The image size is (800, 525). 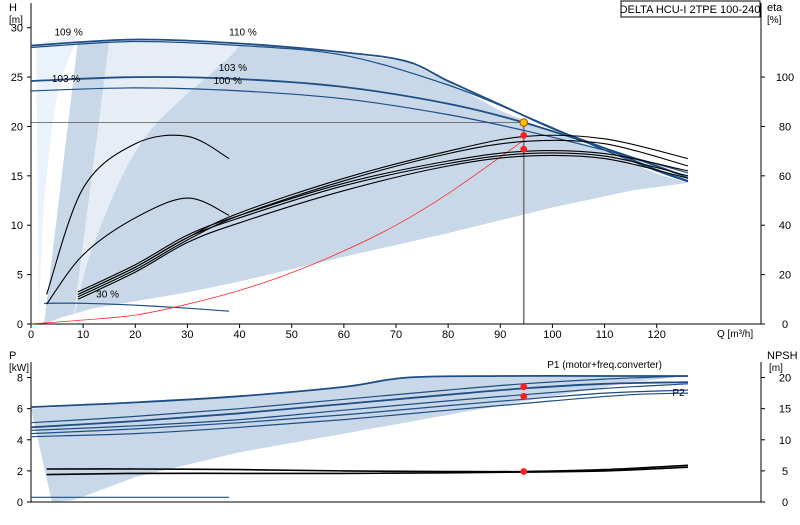 What do you see at coordinates (774, 20) in the screenshot?
I see `top-y2-unit: [%]` at bounding box center [774, 20].